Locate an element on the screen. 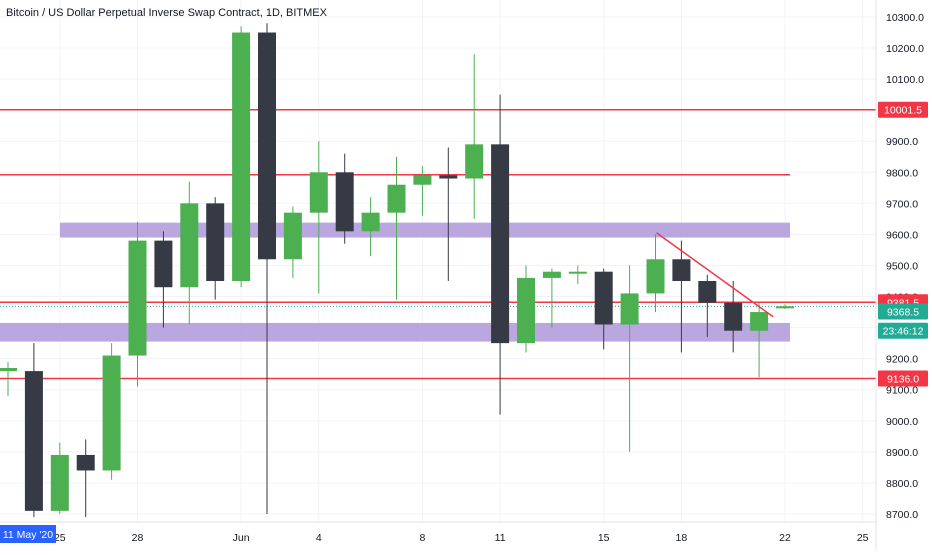 The image size is (932, 555). x-tick-label: 8 is located at coordinates (422, 538).